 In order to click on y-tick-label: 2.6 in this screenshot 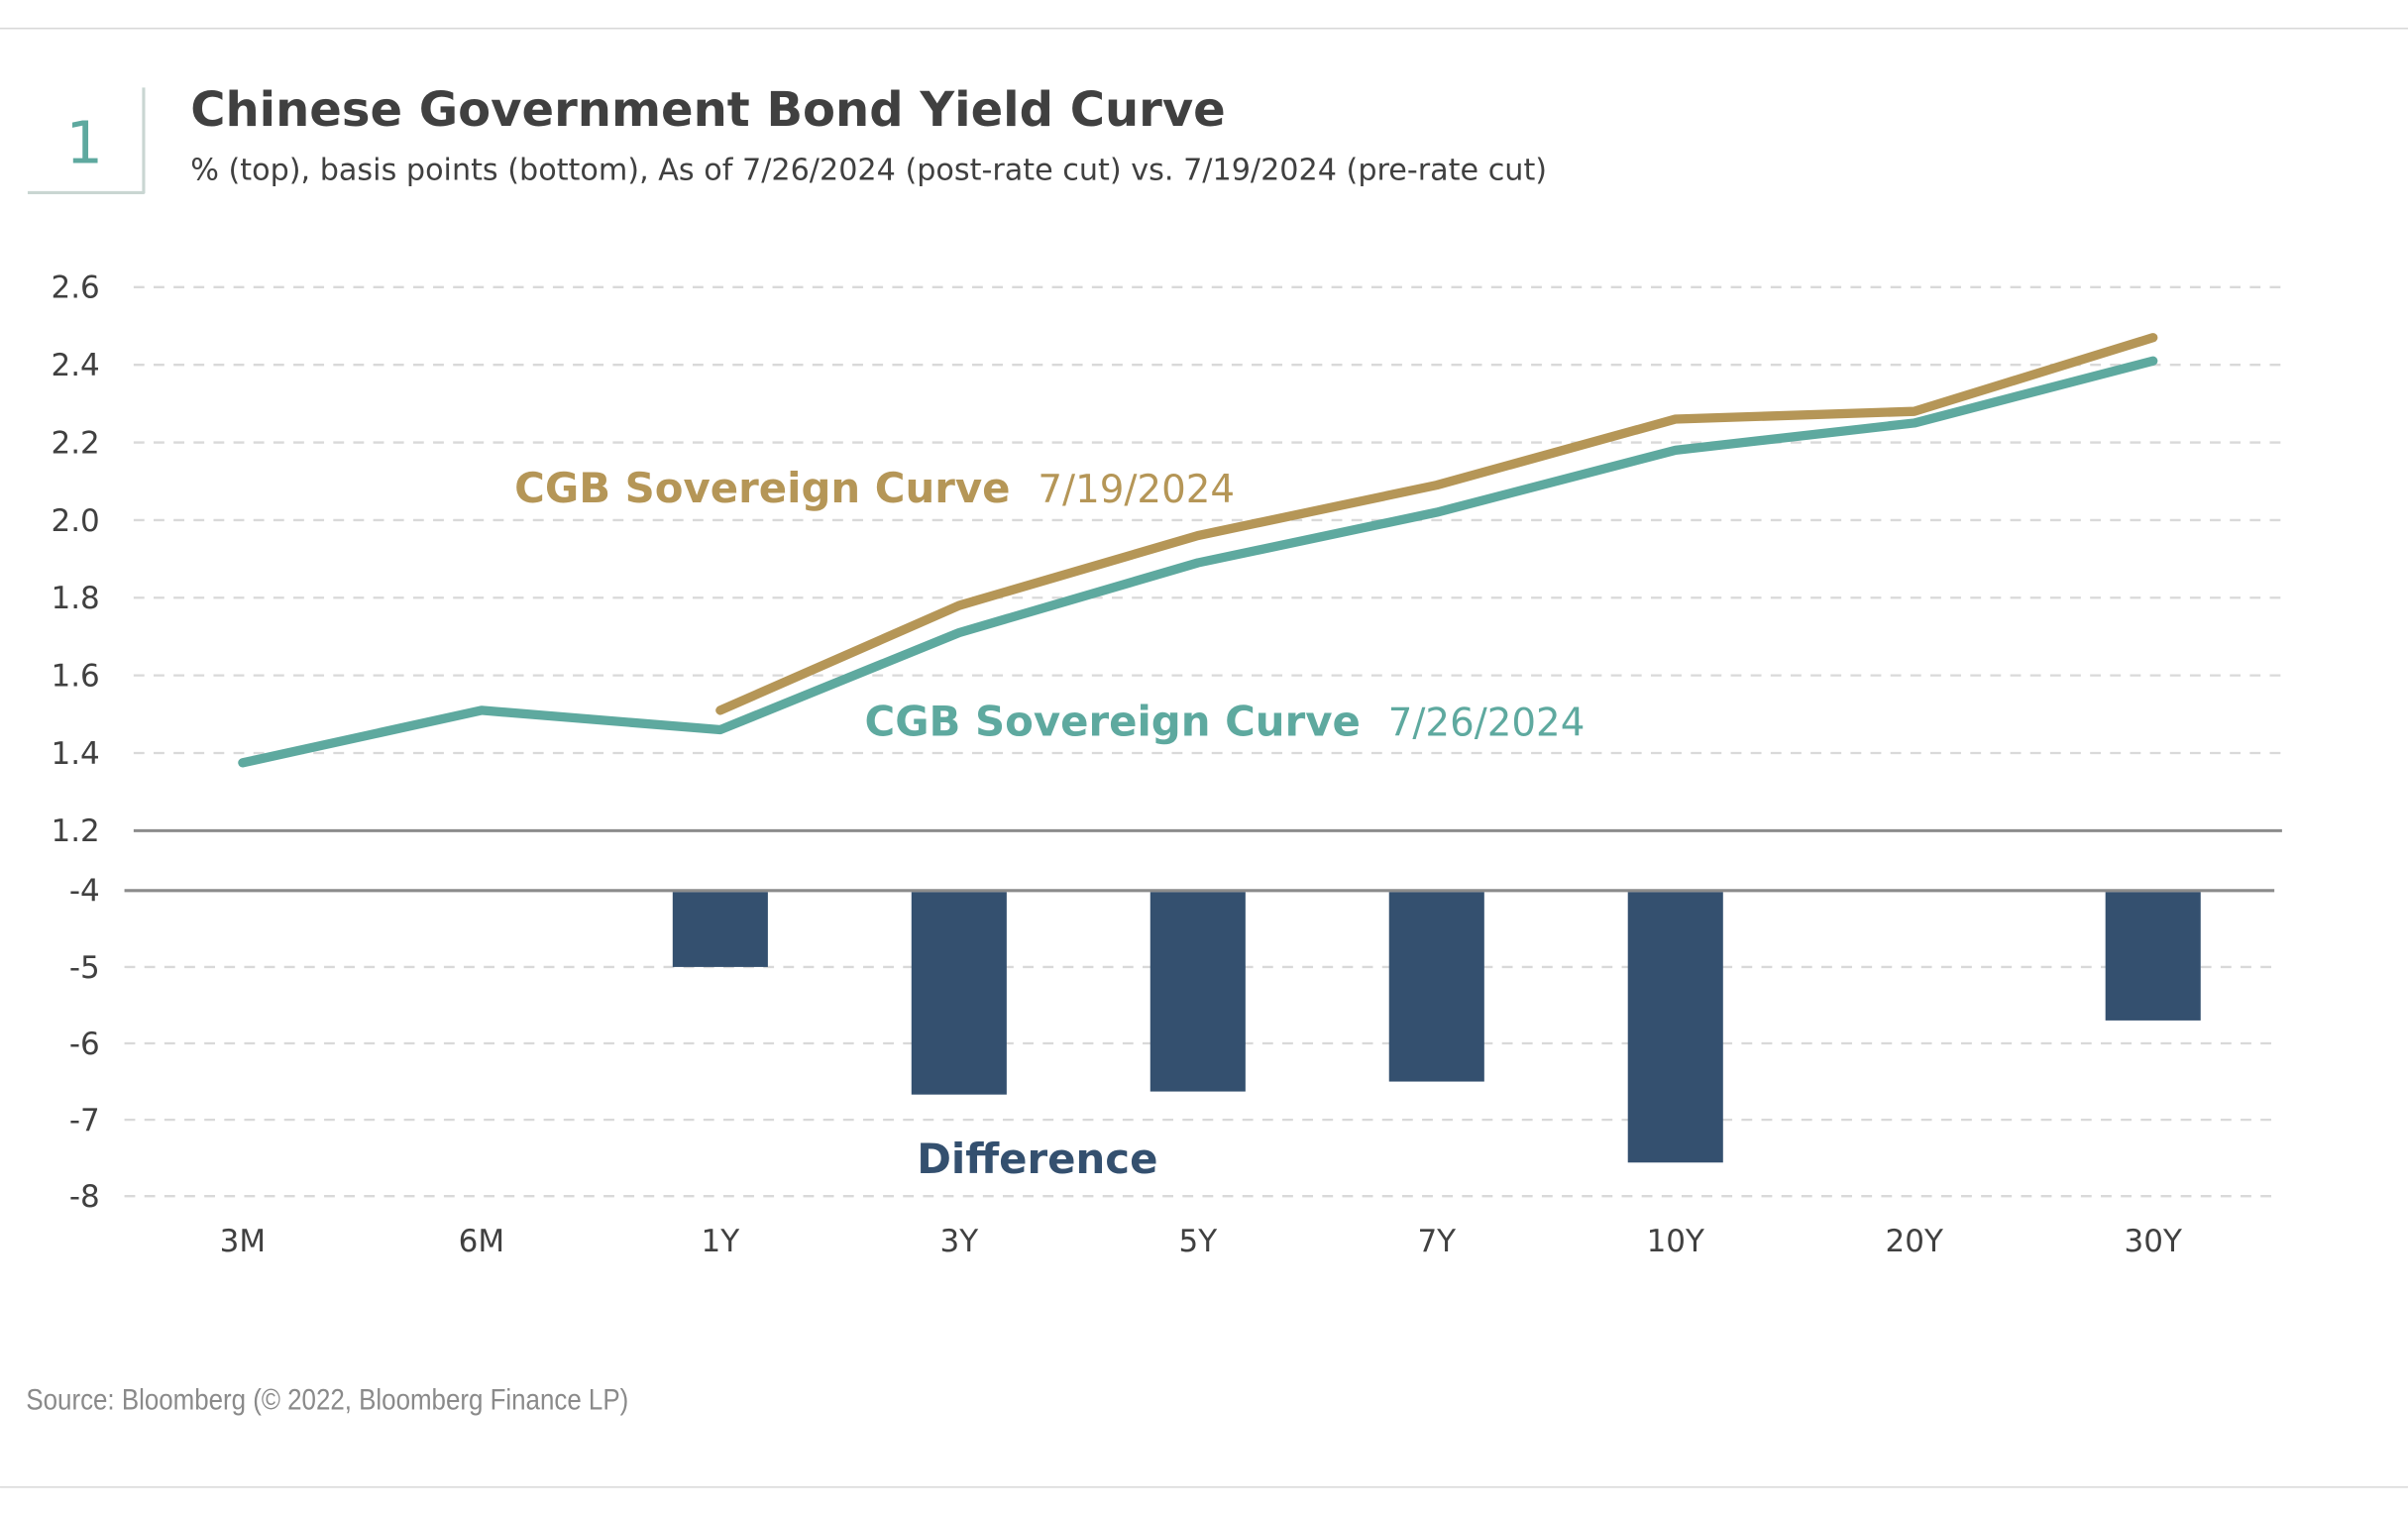, I will do `click(75, 288)`.